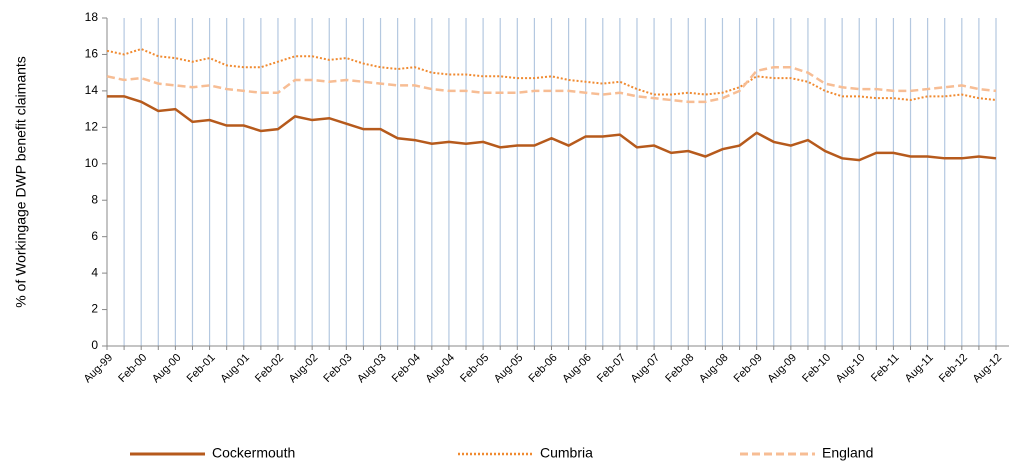  I want to click on y-tick-label: 14, so click(92, 90).